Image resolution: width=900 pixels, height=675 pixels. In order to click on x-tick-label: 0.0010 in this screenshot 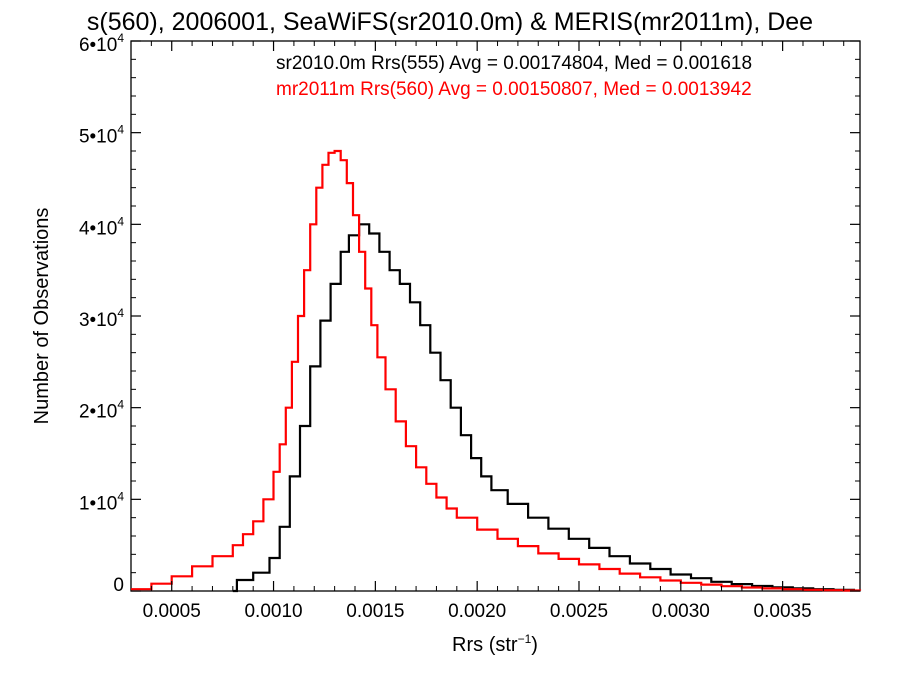, I will do `click(273, 611)`.